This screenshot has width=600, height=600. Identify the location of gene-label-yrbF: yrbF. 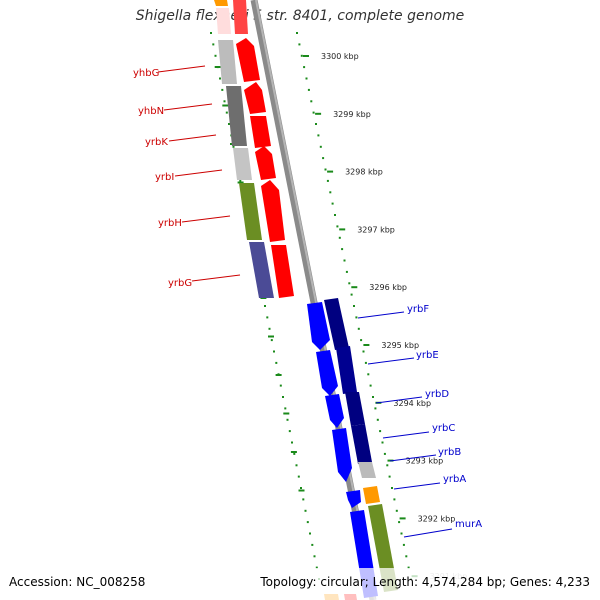
(418, 309).